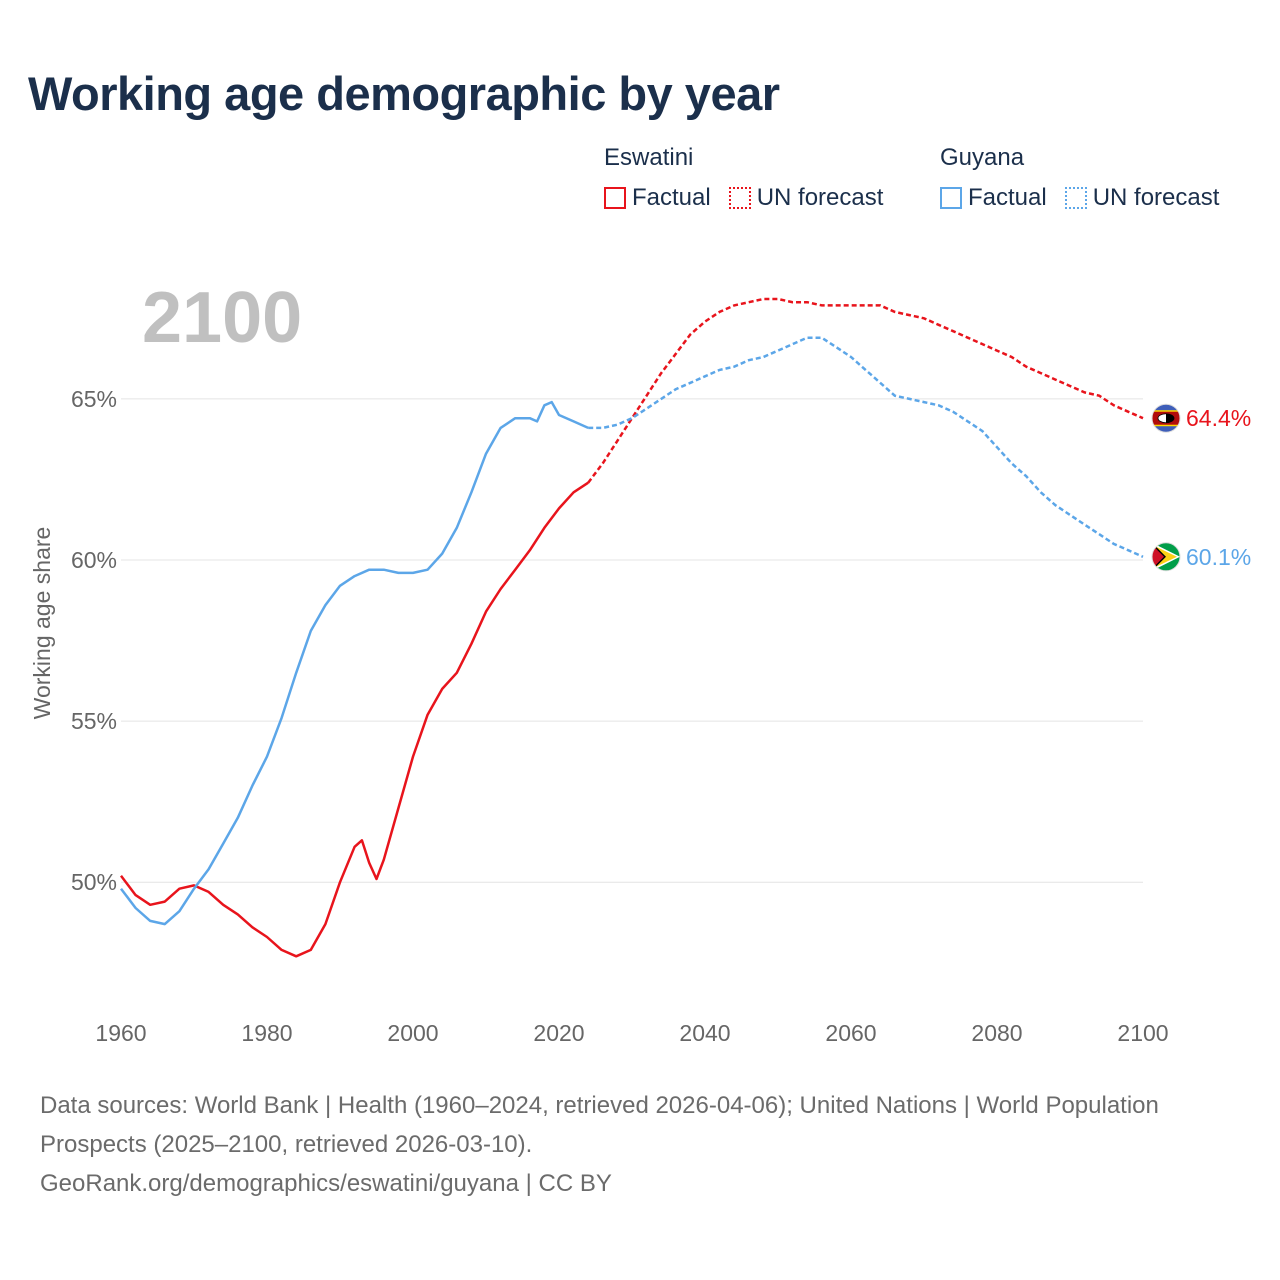  Describe the element at coordinates (354, 719) in the screenshot. I see `eswatini-factual-line` at that location.